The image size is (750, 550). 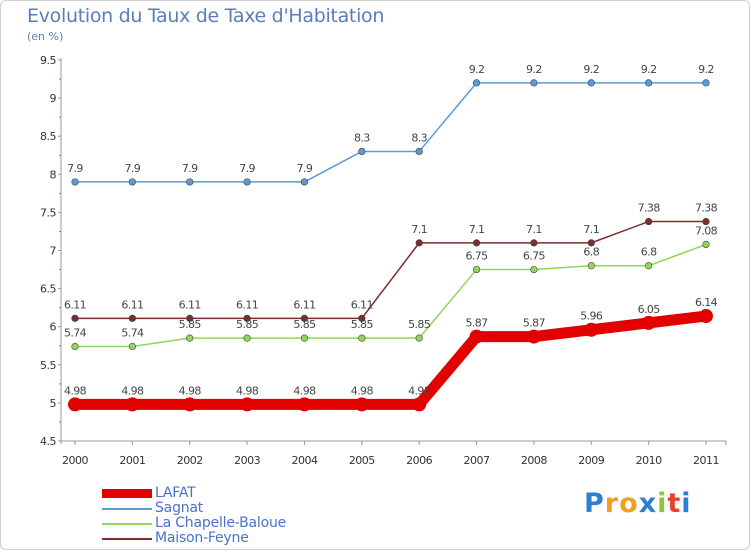 I want to click on x-tick-label: 2003, so click(x=247, y=460).